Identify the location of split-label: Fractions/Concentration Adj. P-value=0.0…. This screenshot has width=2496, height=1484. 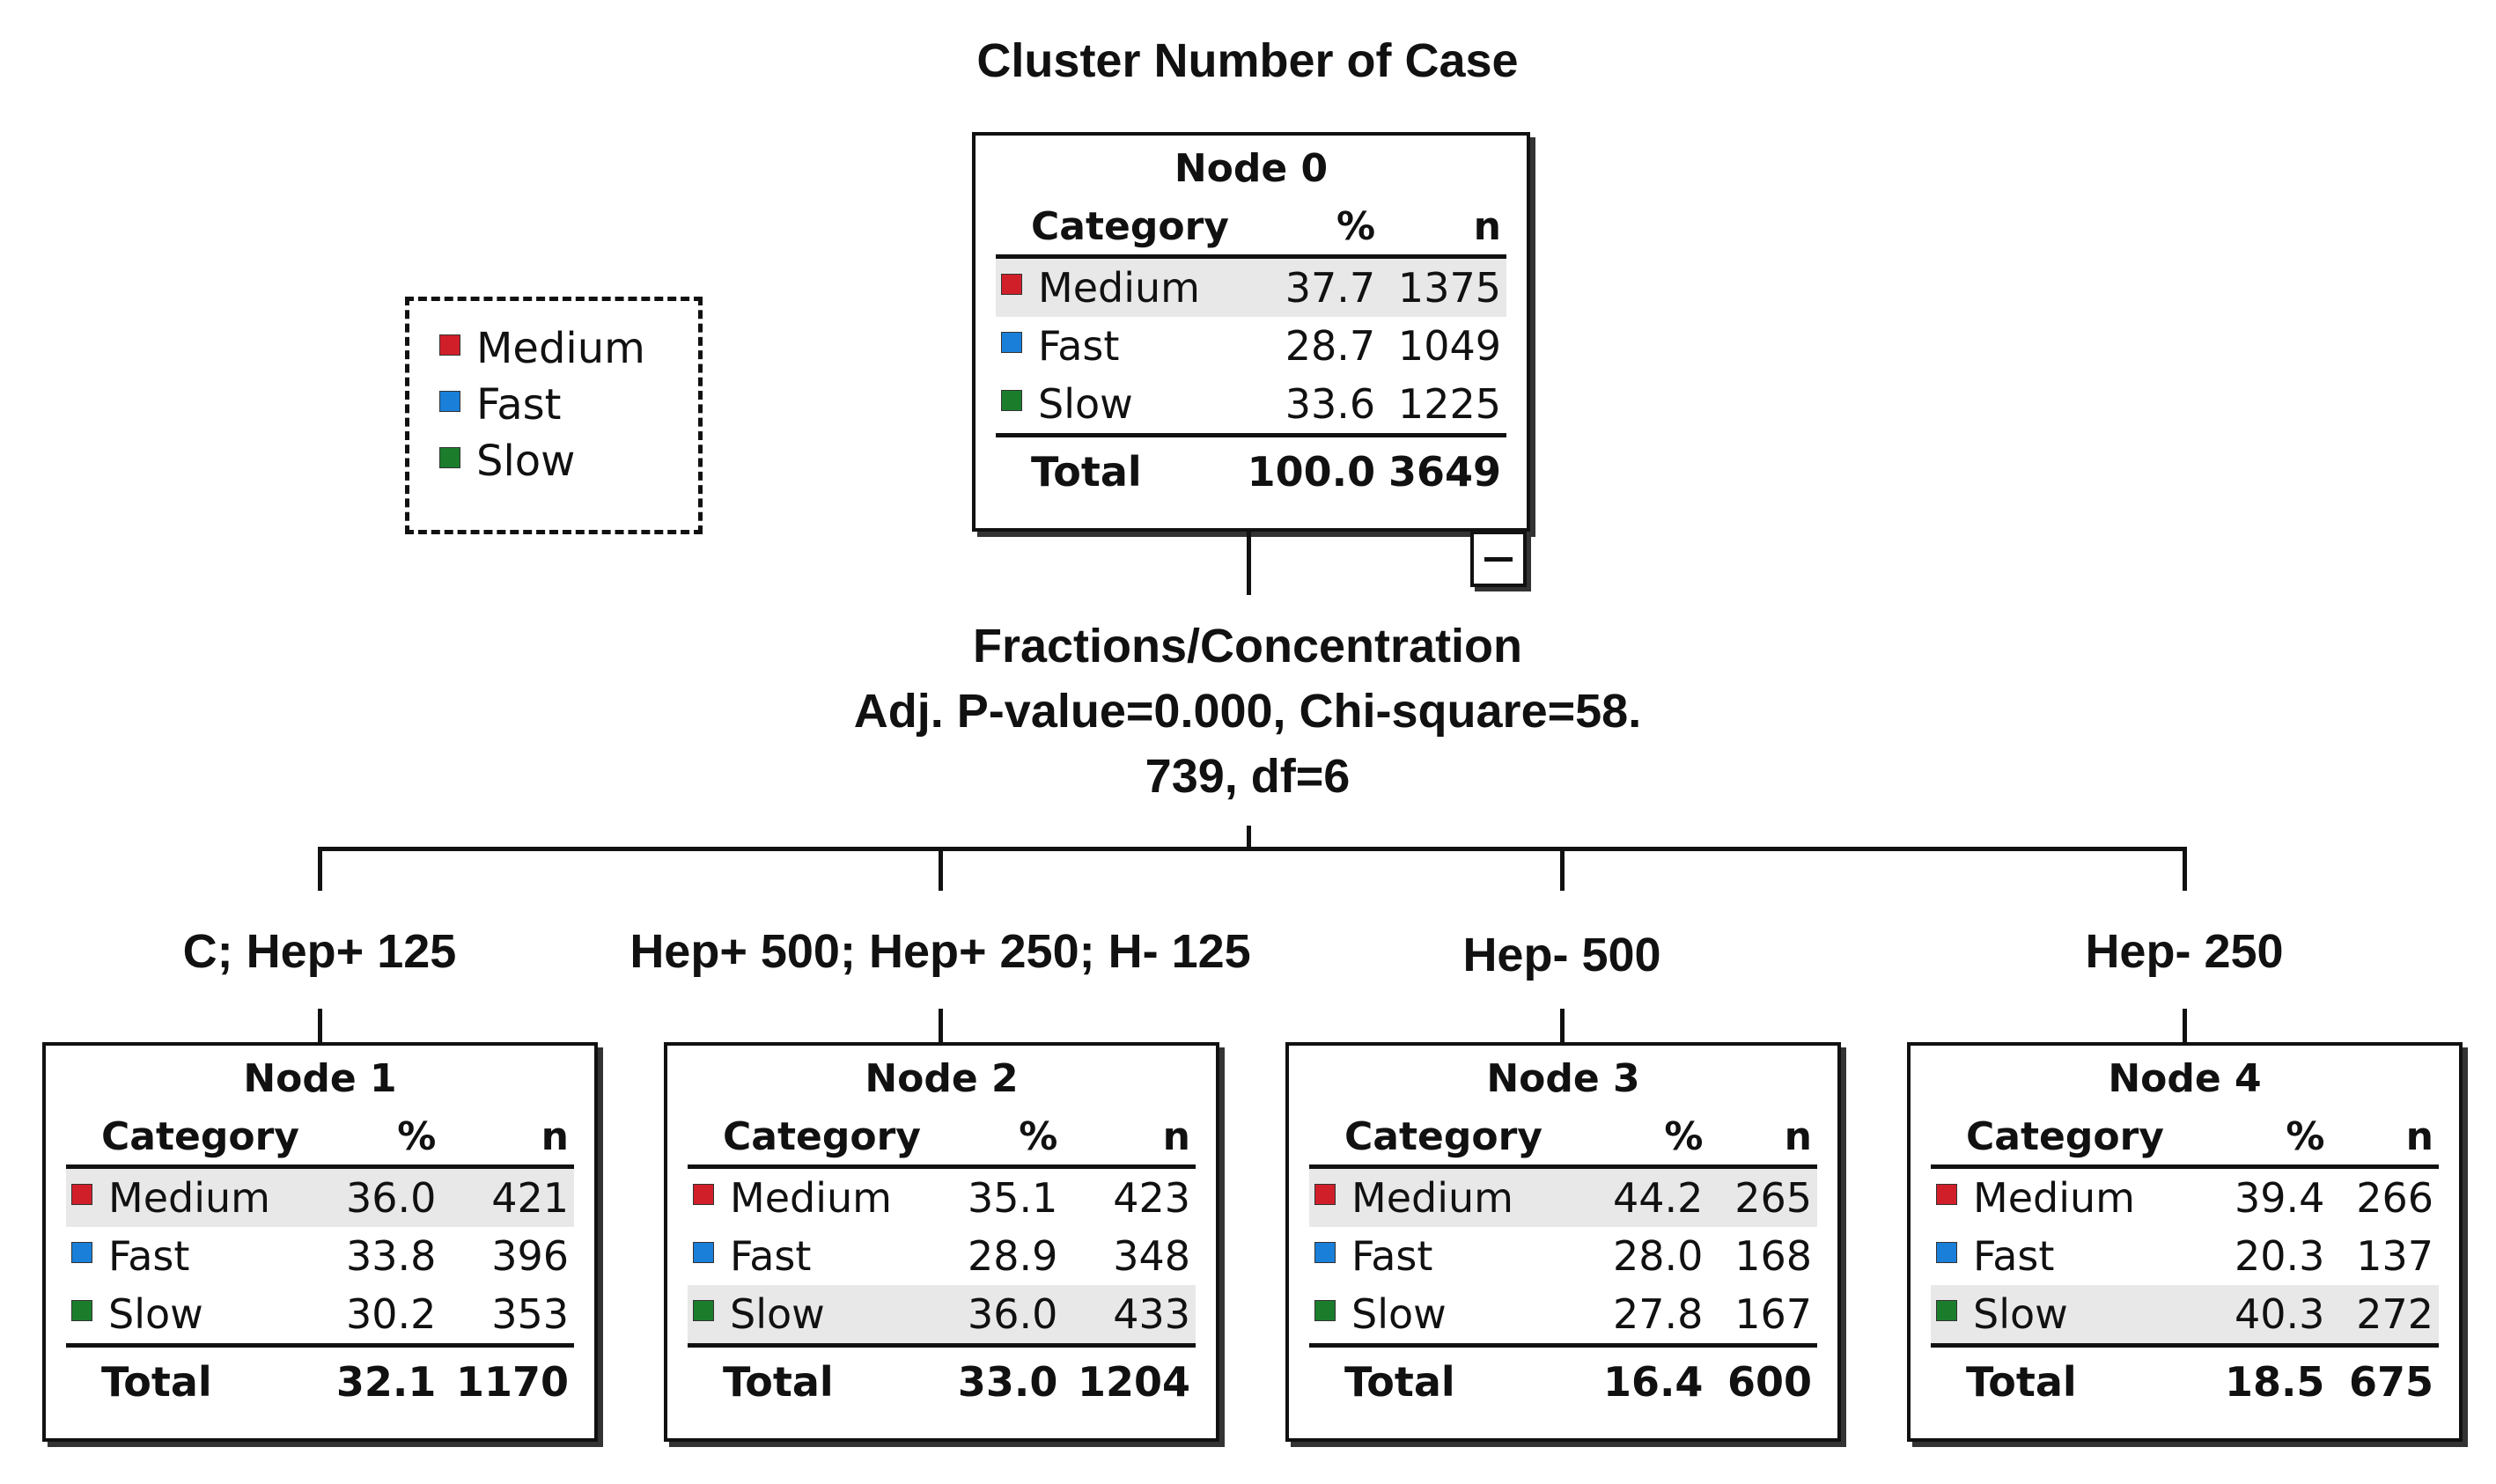
(1247, 711).